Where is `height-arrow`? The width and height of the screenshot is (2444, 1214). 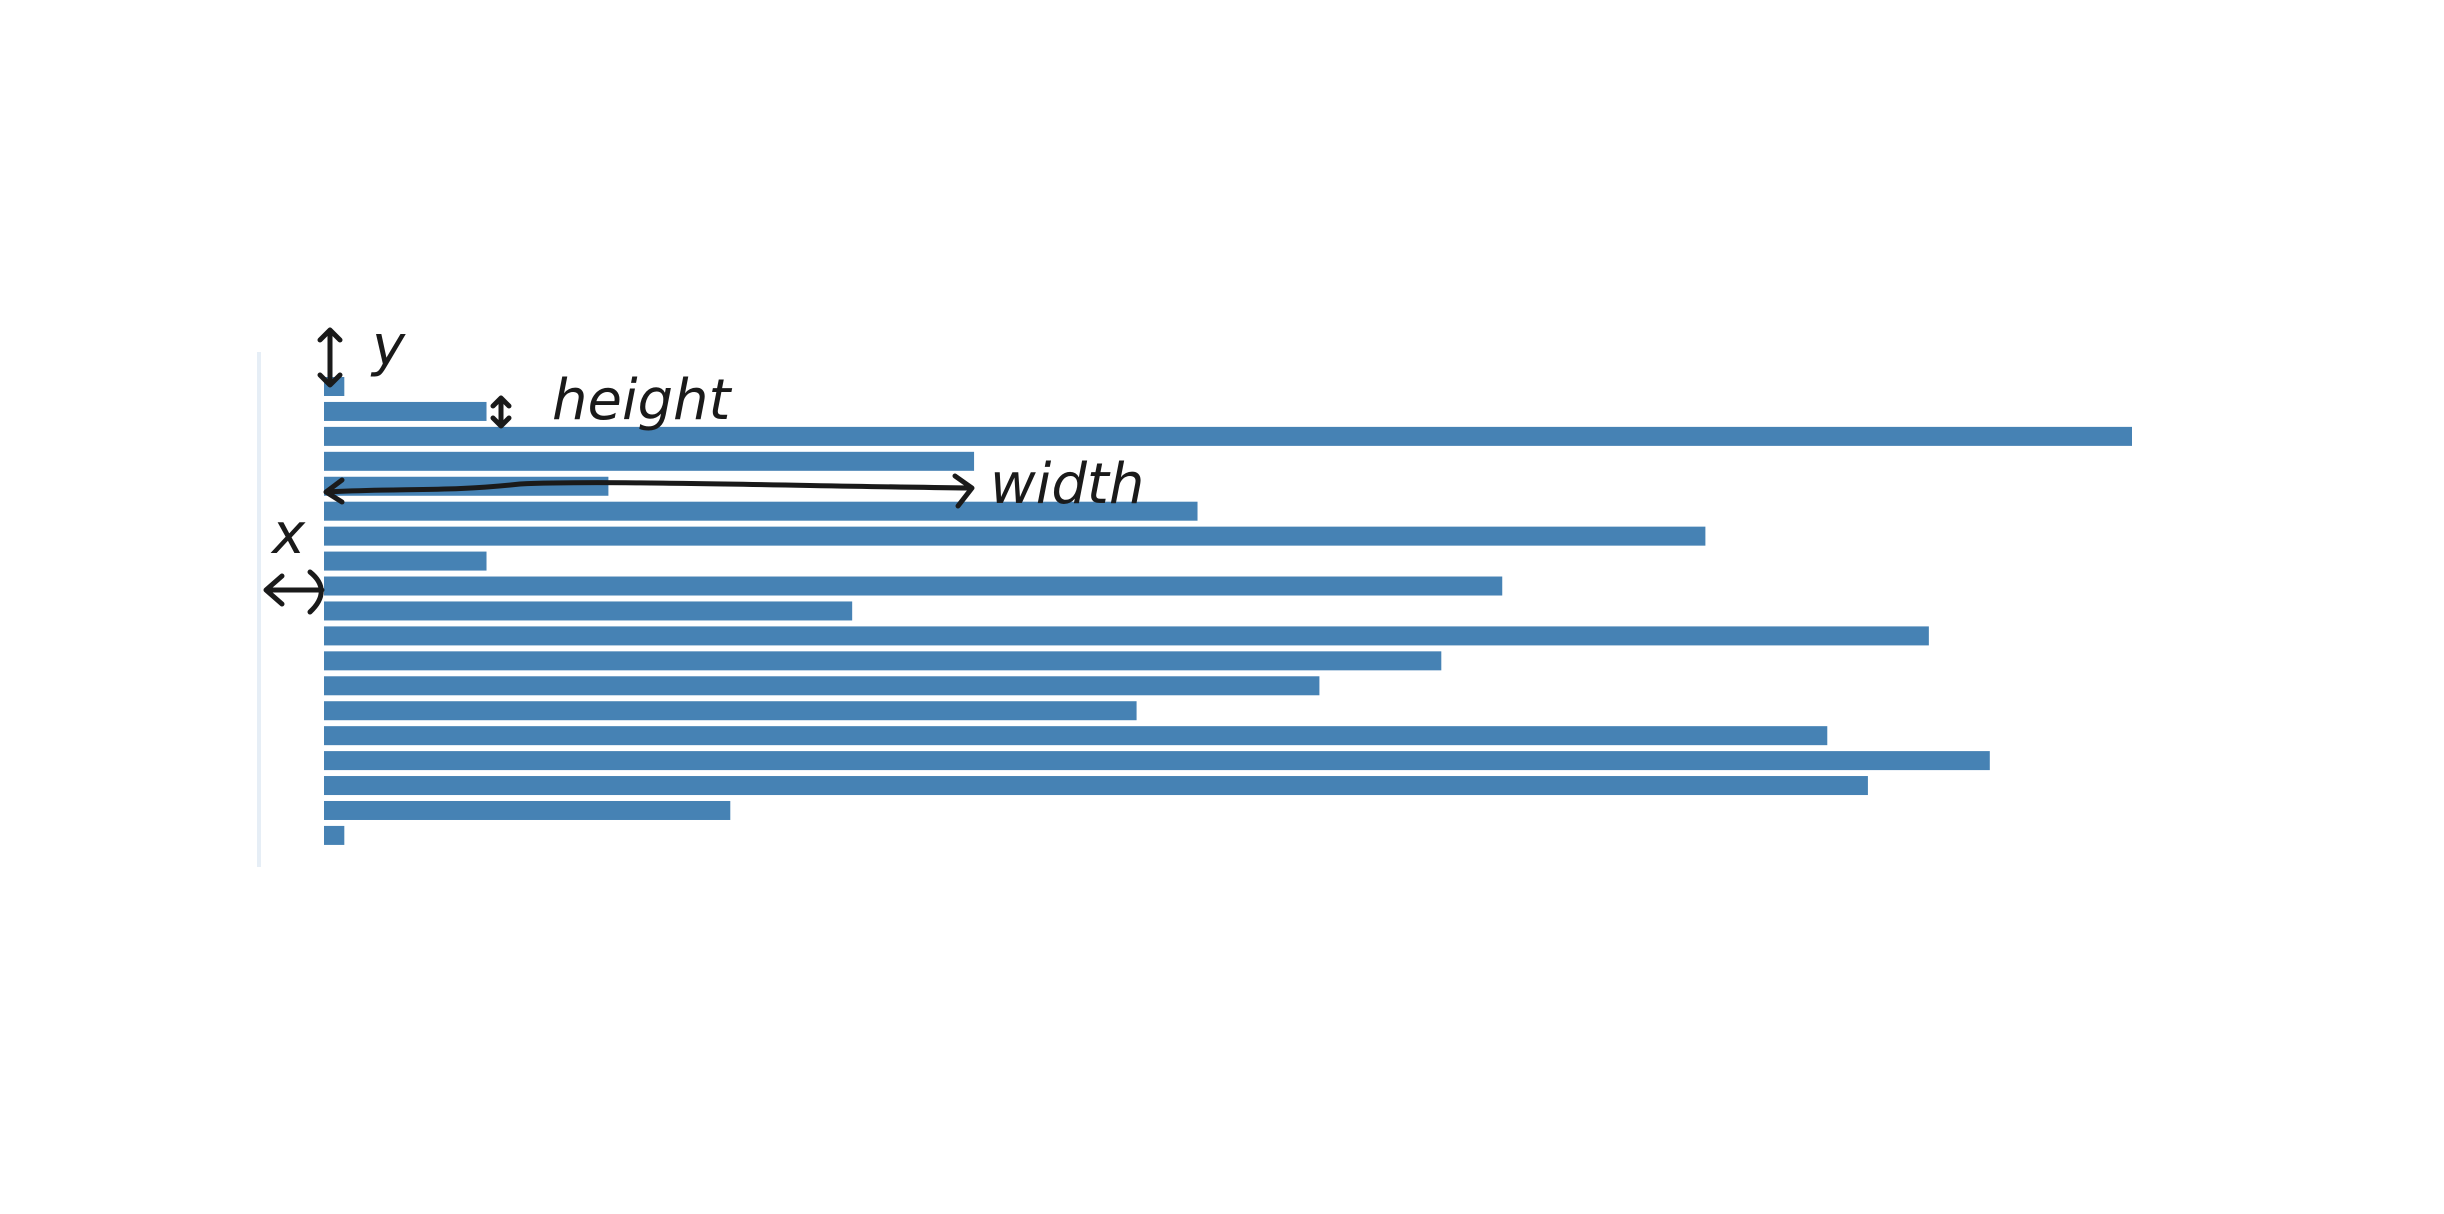
height-arrow is located at coordinates (501, 412).